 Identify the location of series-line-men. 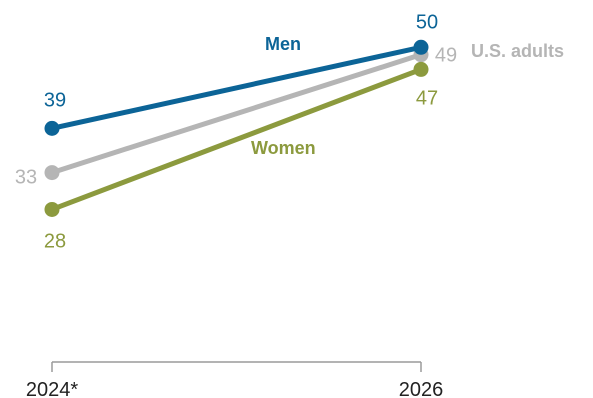
(236, 87).